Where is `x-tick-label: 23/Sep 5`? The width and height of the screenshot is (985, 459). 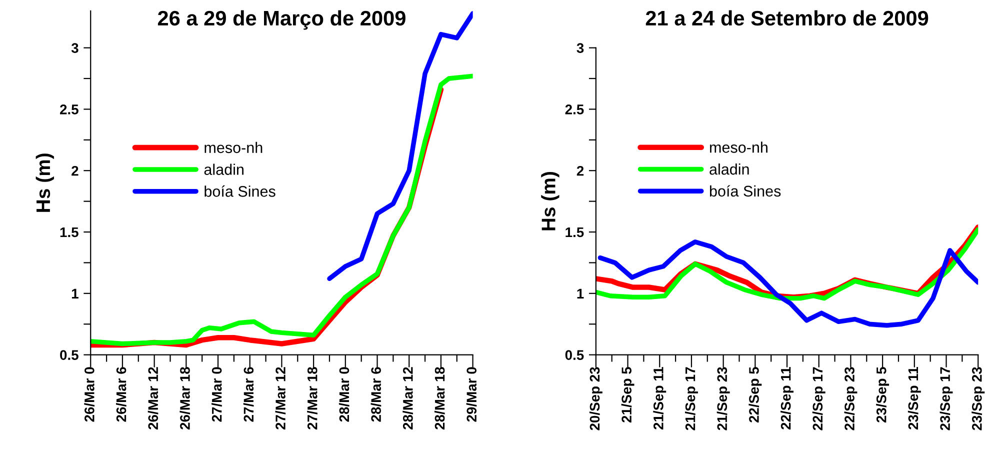
x-tick-label: 23/Sep 5 is located at coordinates (883, 394).